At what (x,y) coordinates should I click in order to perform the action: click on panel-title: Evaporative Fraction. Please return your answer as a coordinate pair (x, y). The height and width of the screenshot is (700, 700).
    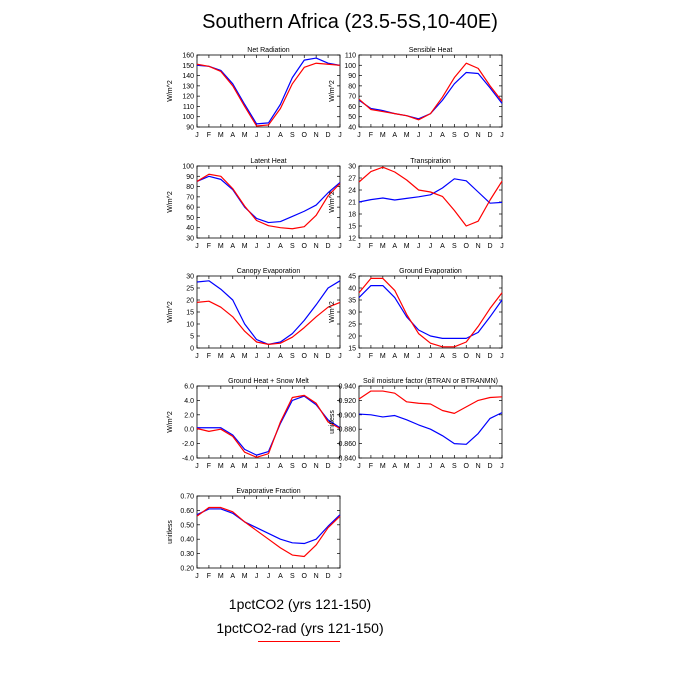
    Looking at the image, I should click on (268, 491).